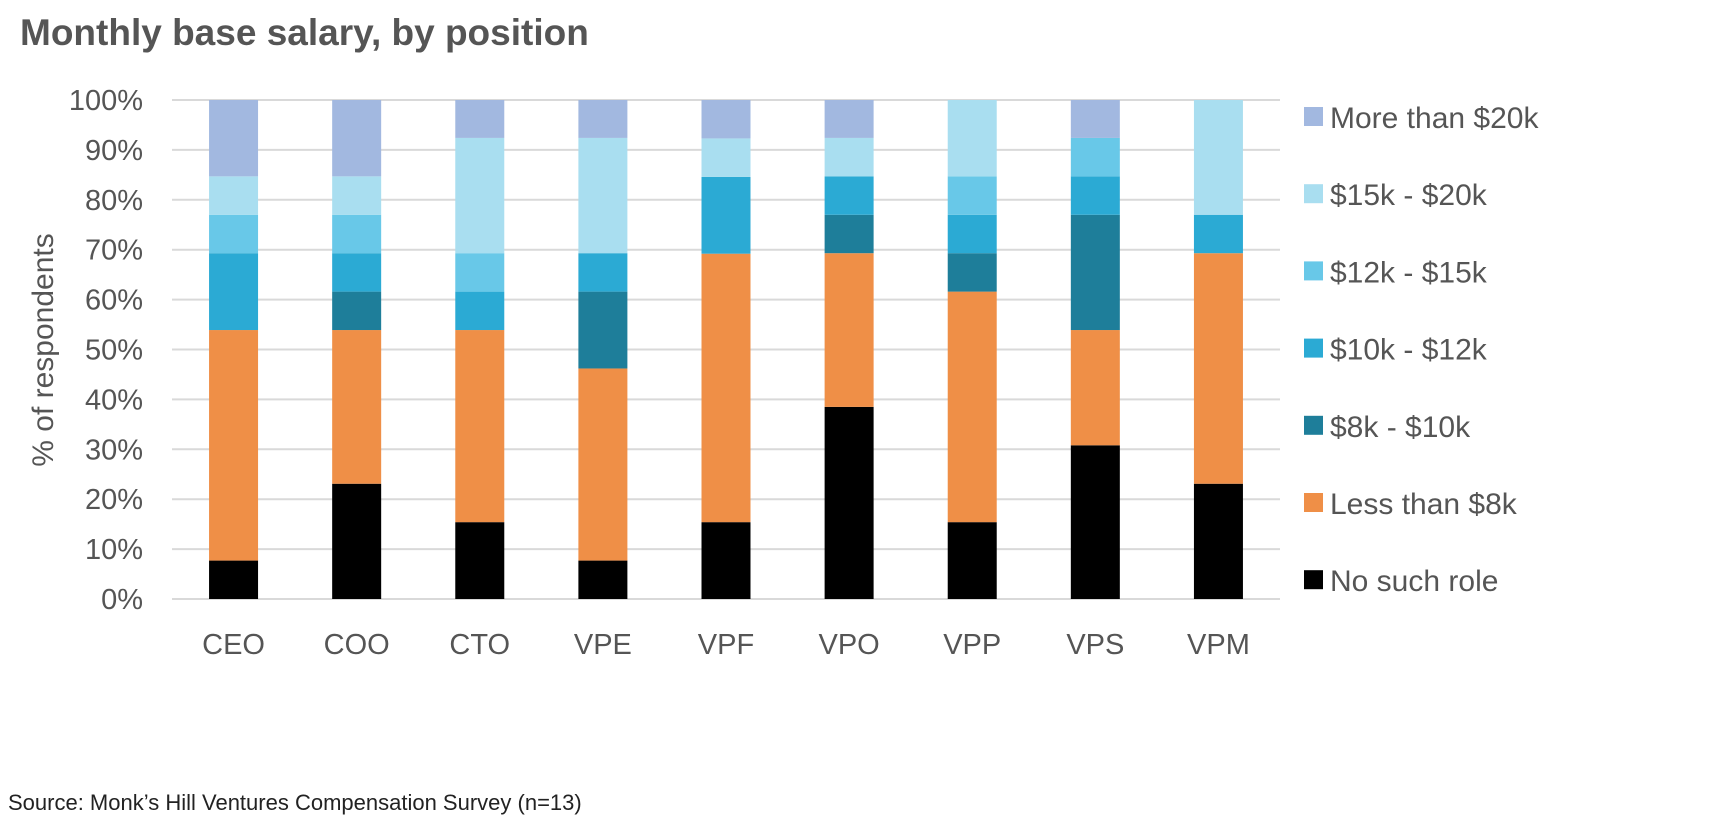  What do you see at coordinates (1400, 427) in the screenshot?
I see `legend-label: $8k - $10k` at bounding box center [1400, 427].